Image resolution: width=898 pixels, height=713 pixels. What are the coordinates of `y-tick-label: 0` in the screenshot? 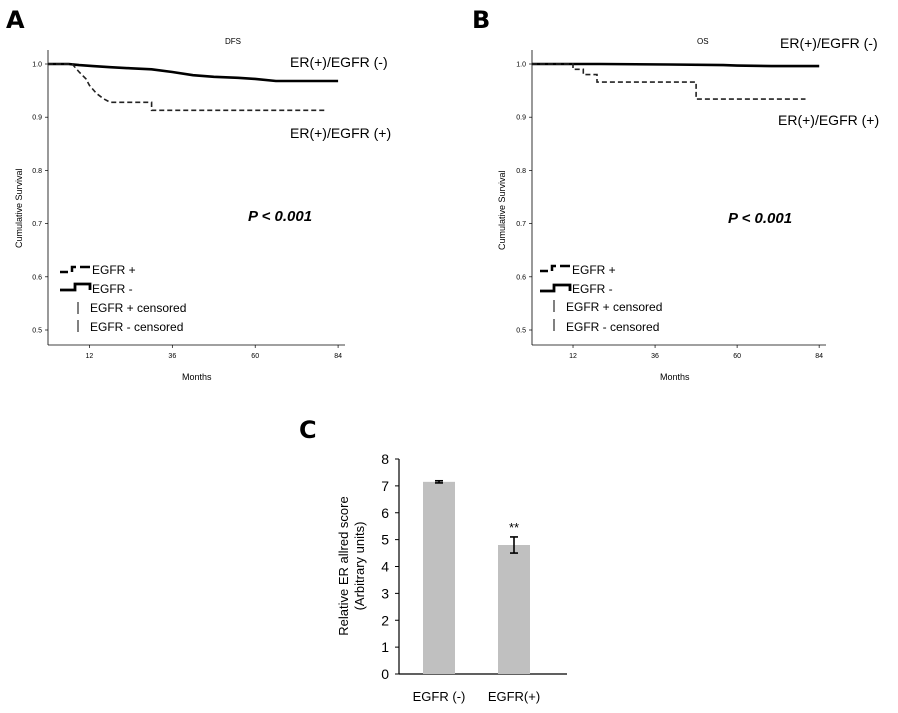 It's located at (385, 674).